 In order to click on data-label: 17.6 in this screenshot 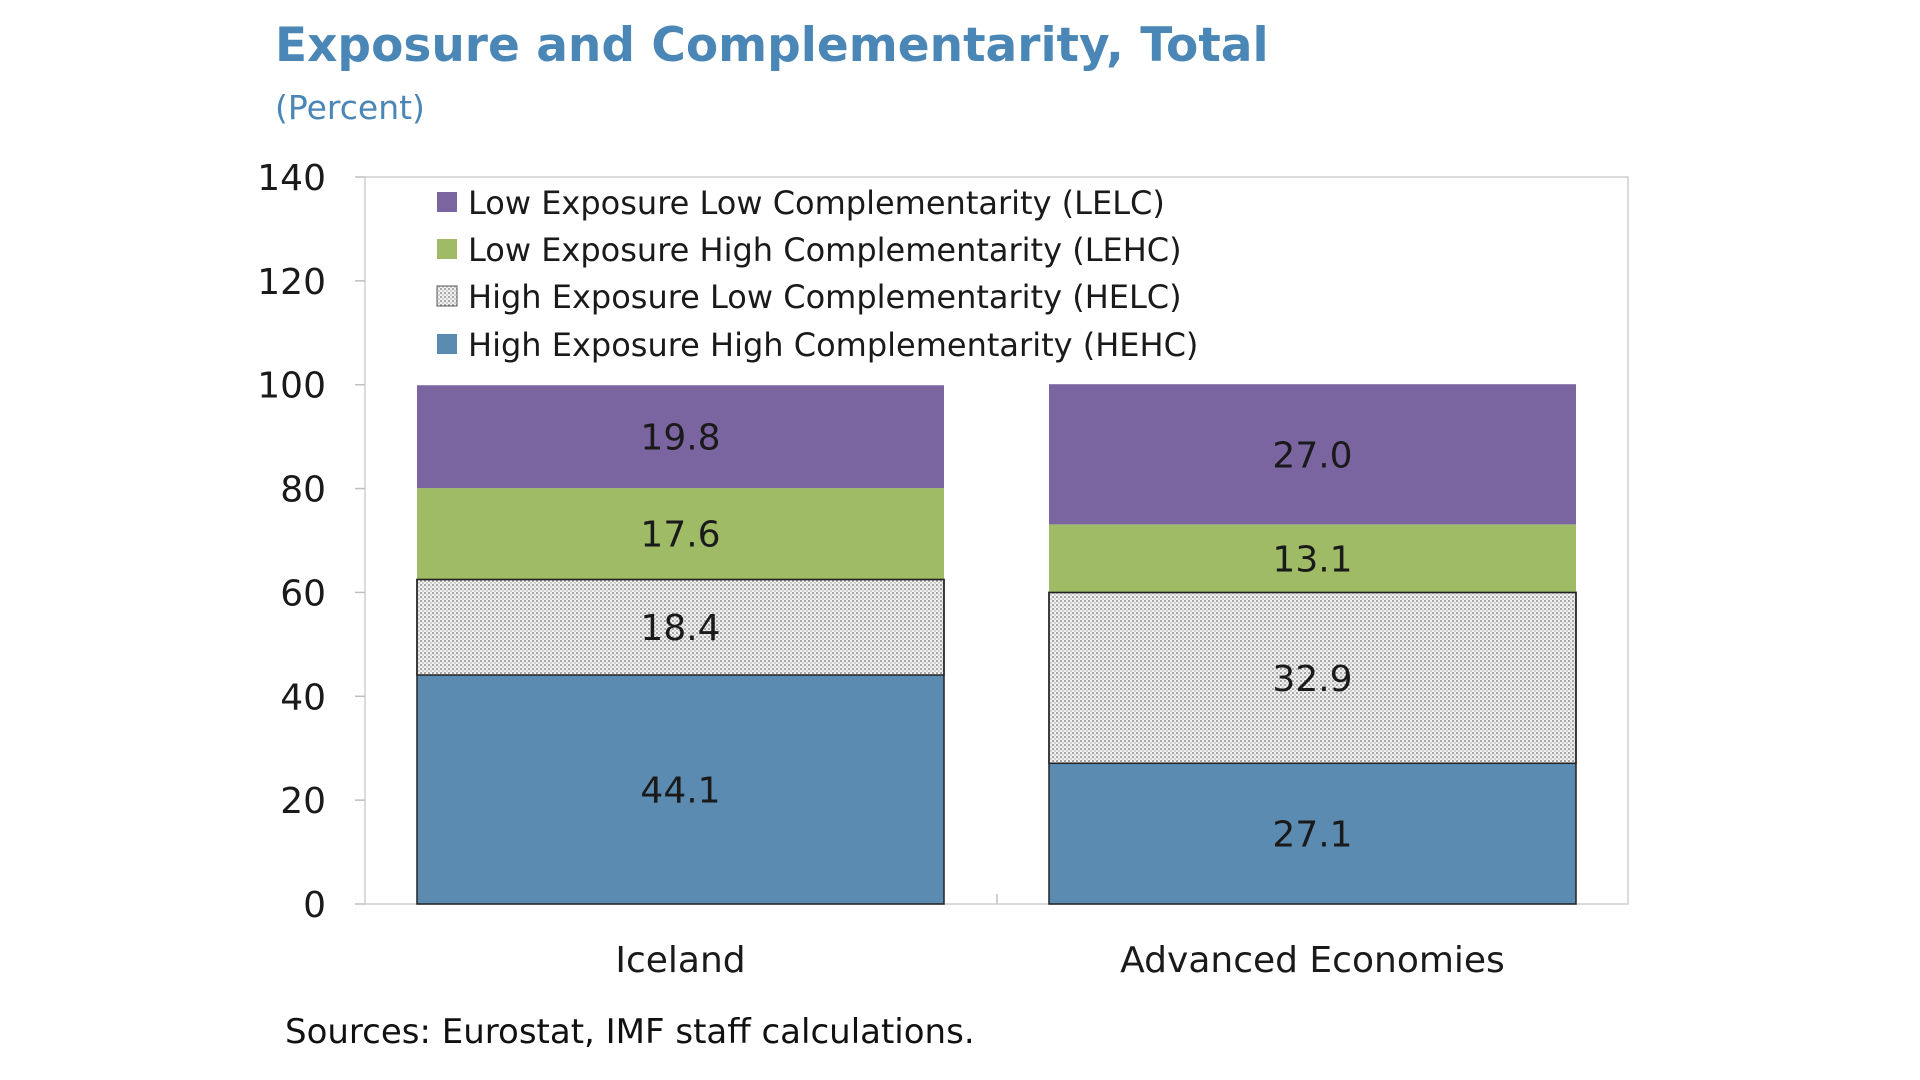, I will do `click(680, 535)`.